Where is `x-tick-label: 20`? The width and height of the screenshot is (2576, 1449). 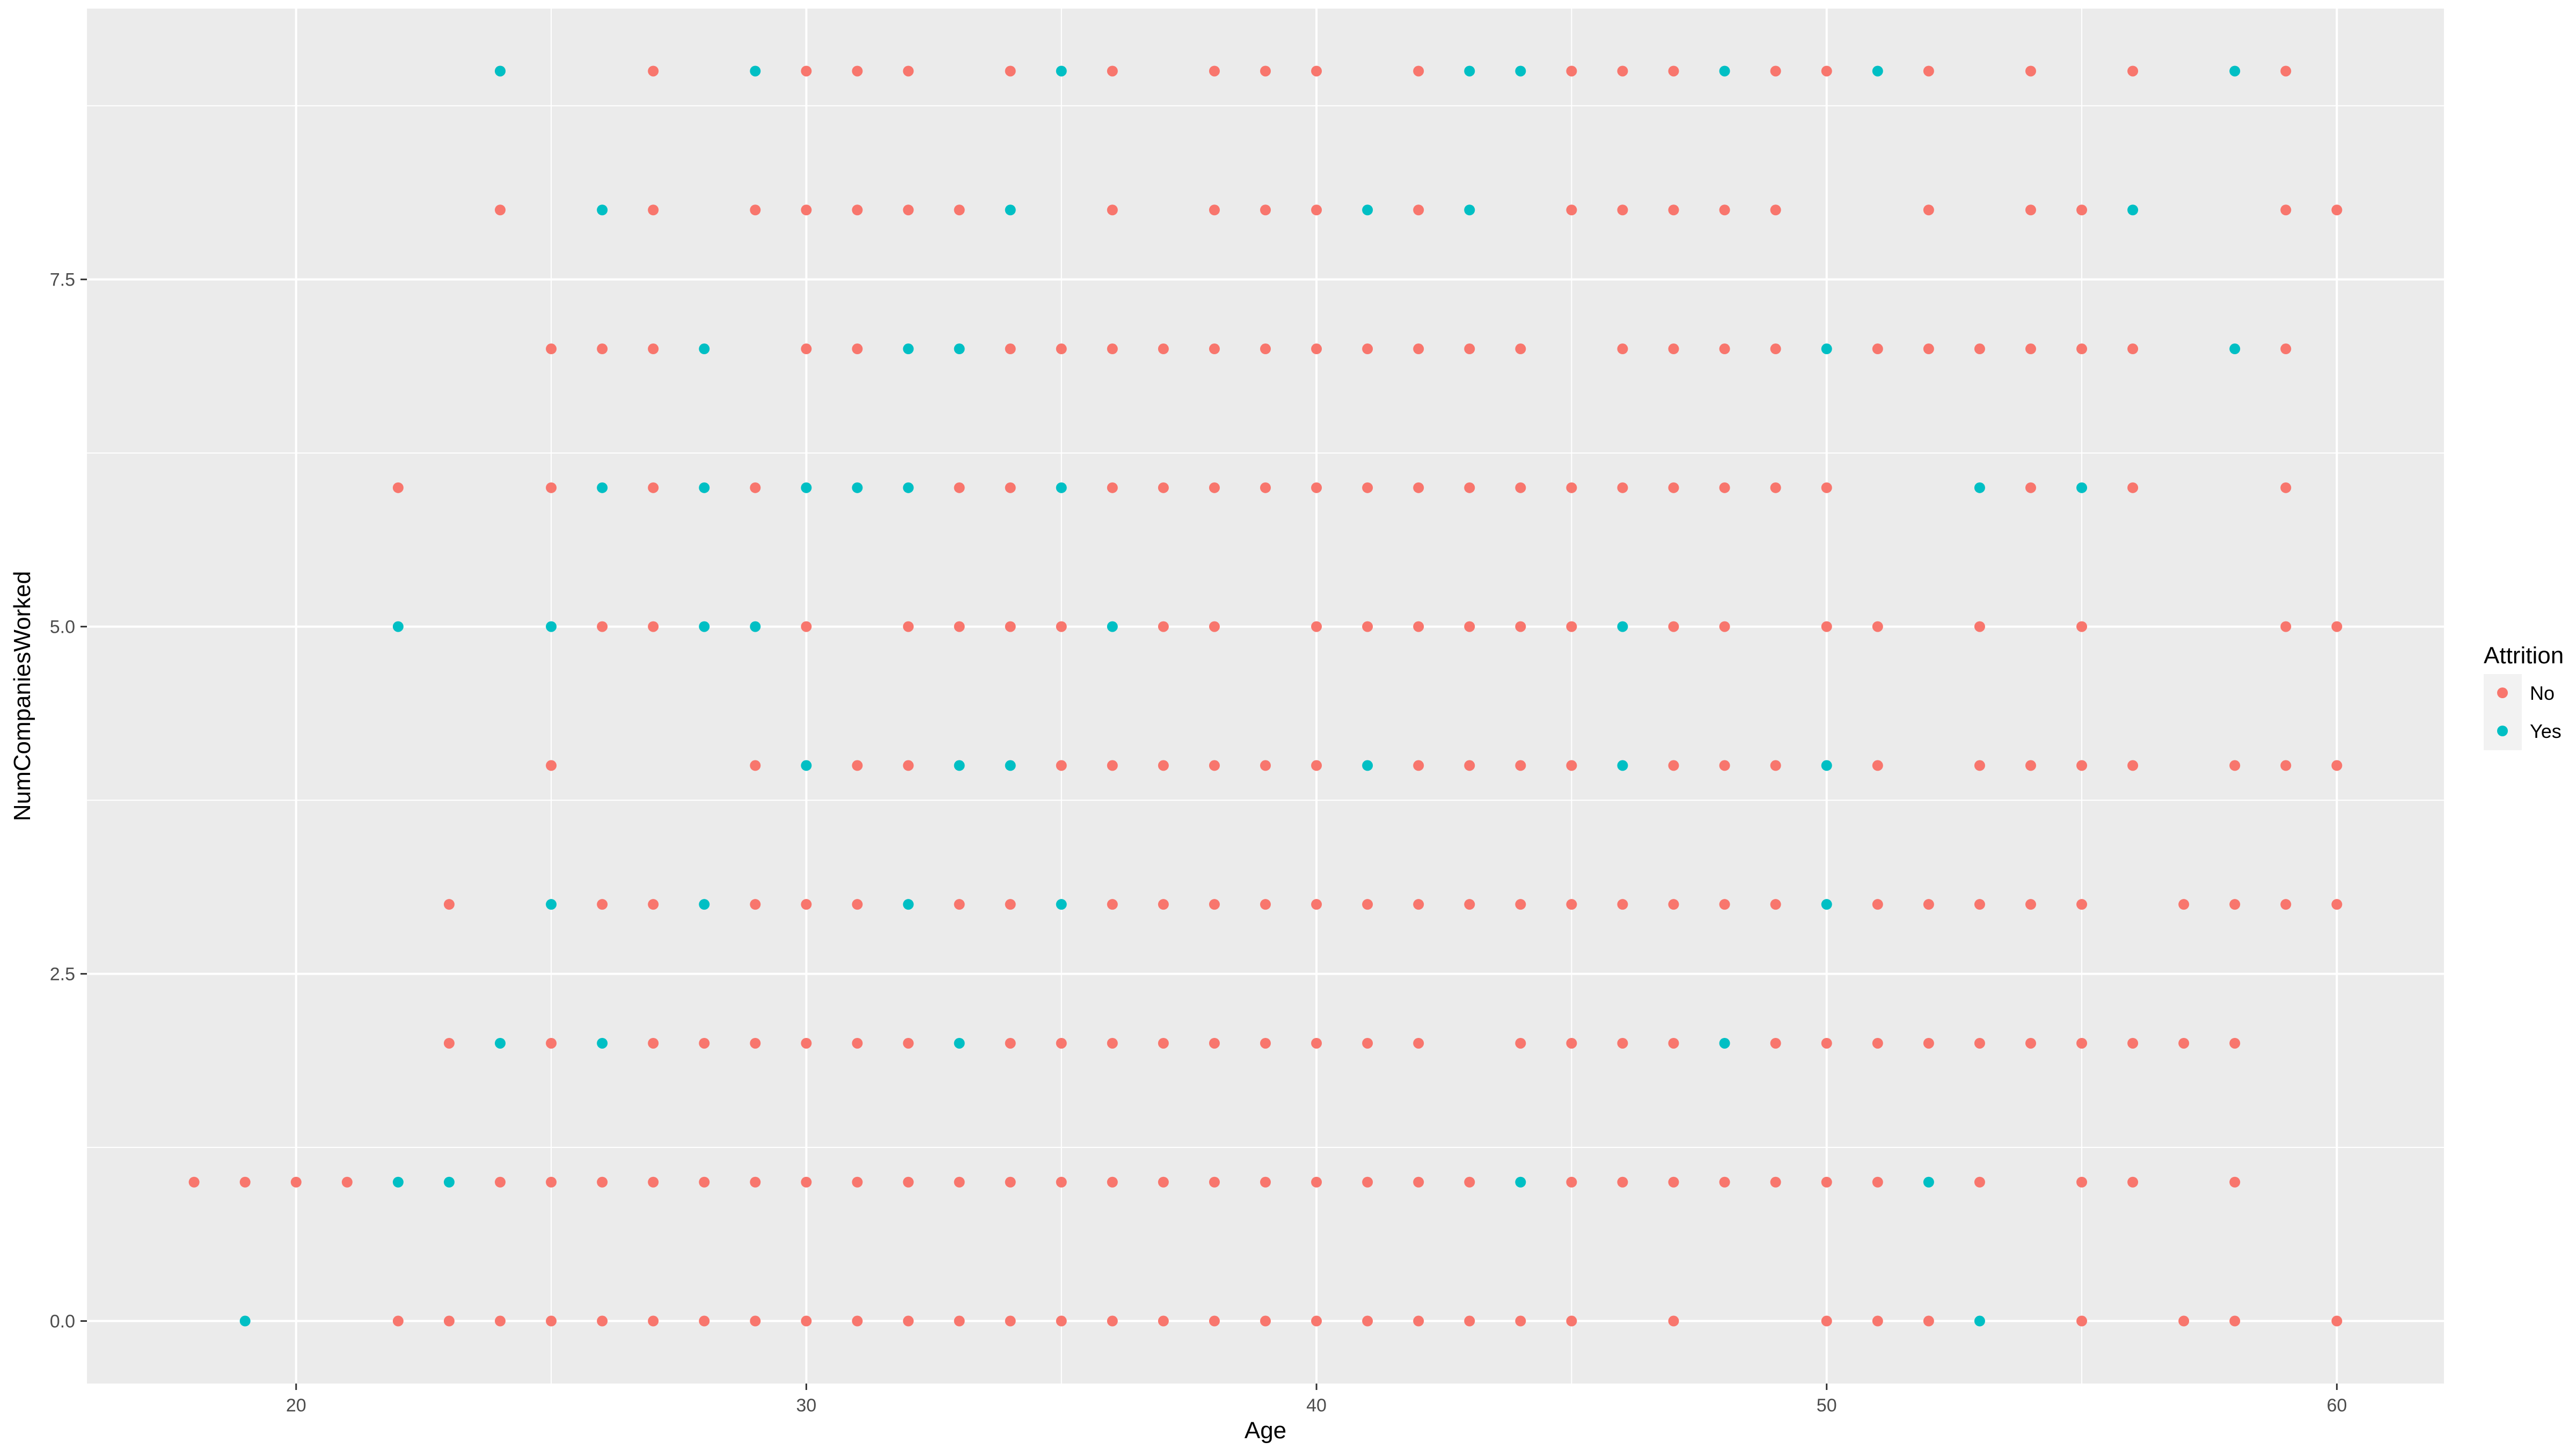 x-tick-label: 20 is located at coordinates (296, 1405).